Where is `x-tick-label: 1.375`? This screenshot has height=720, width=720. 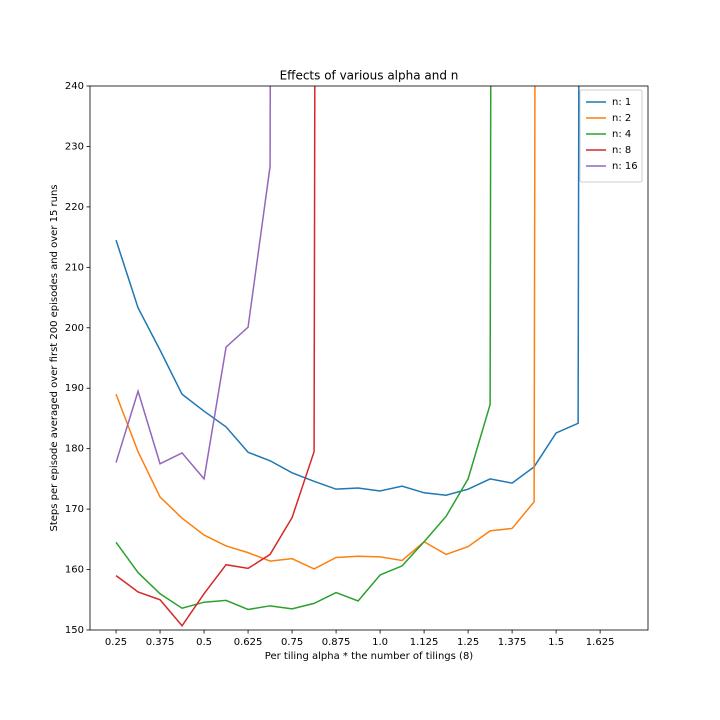
x-tick-label: 1.375 is located at coordinates (512, 642).